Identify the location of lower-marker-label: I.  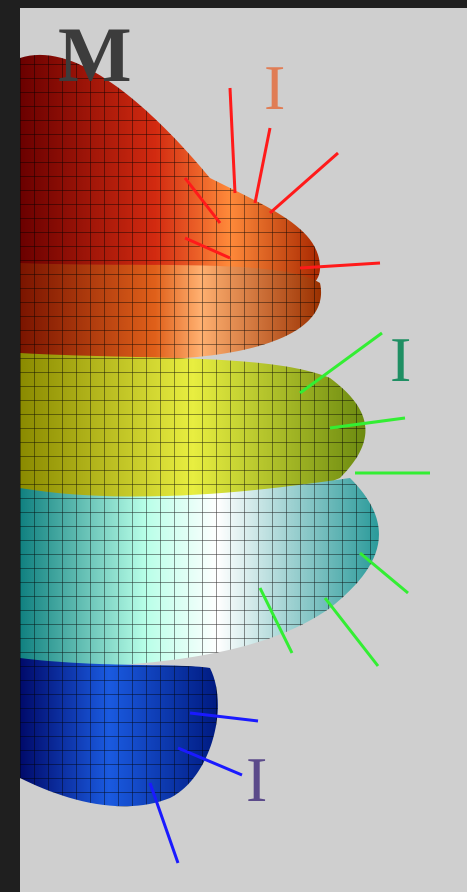
(257, 779).